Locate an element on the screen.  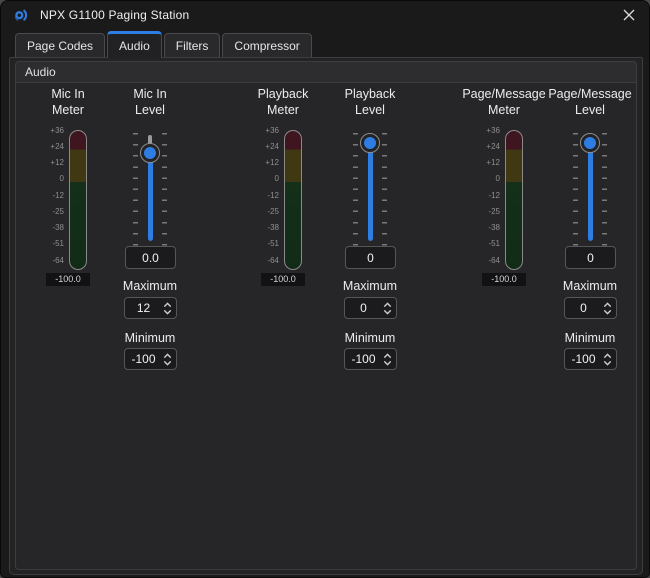
tab-bar: Page Codes Audio Filters Compressor is located at coordinates (163, 44).